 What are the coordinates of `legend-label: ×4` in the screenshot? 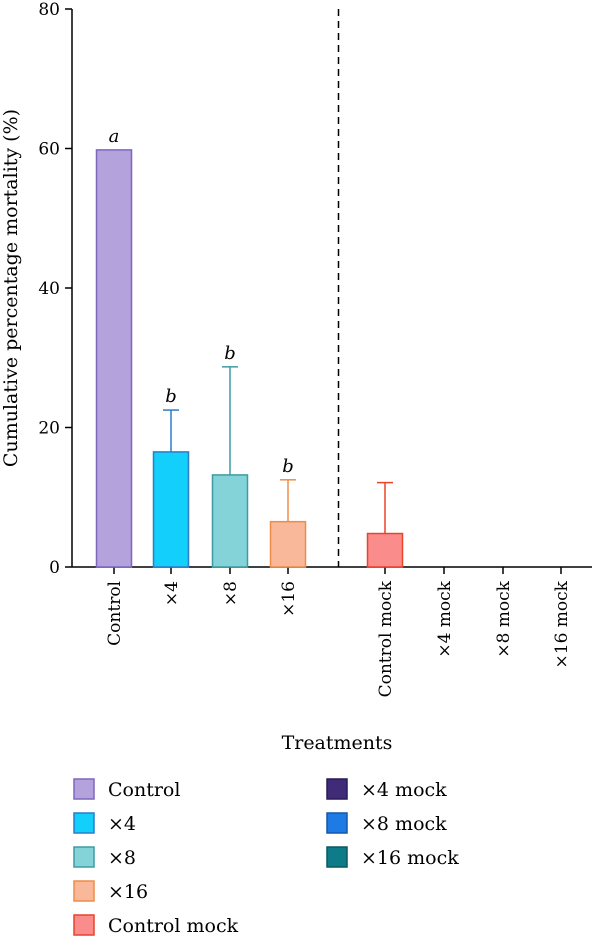 It's located at (122, 824).